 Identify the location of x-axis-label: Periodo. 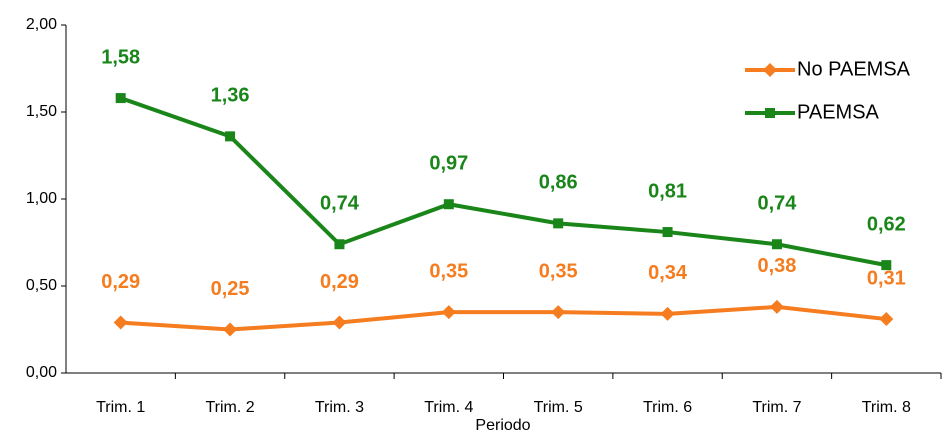
(502, 425).